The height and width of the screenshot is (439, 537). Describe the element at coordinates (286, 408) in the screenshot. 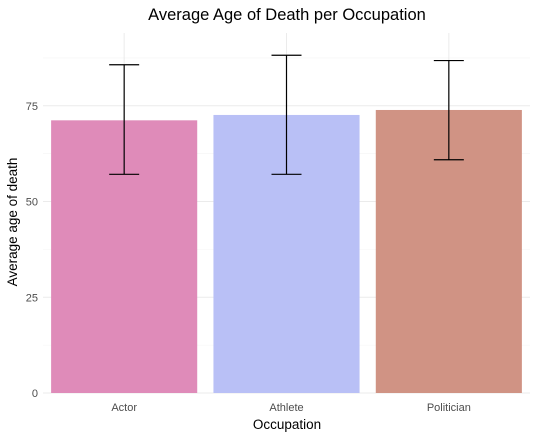

I see `x-tick-label-athlete: Athlete` at that location.